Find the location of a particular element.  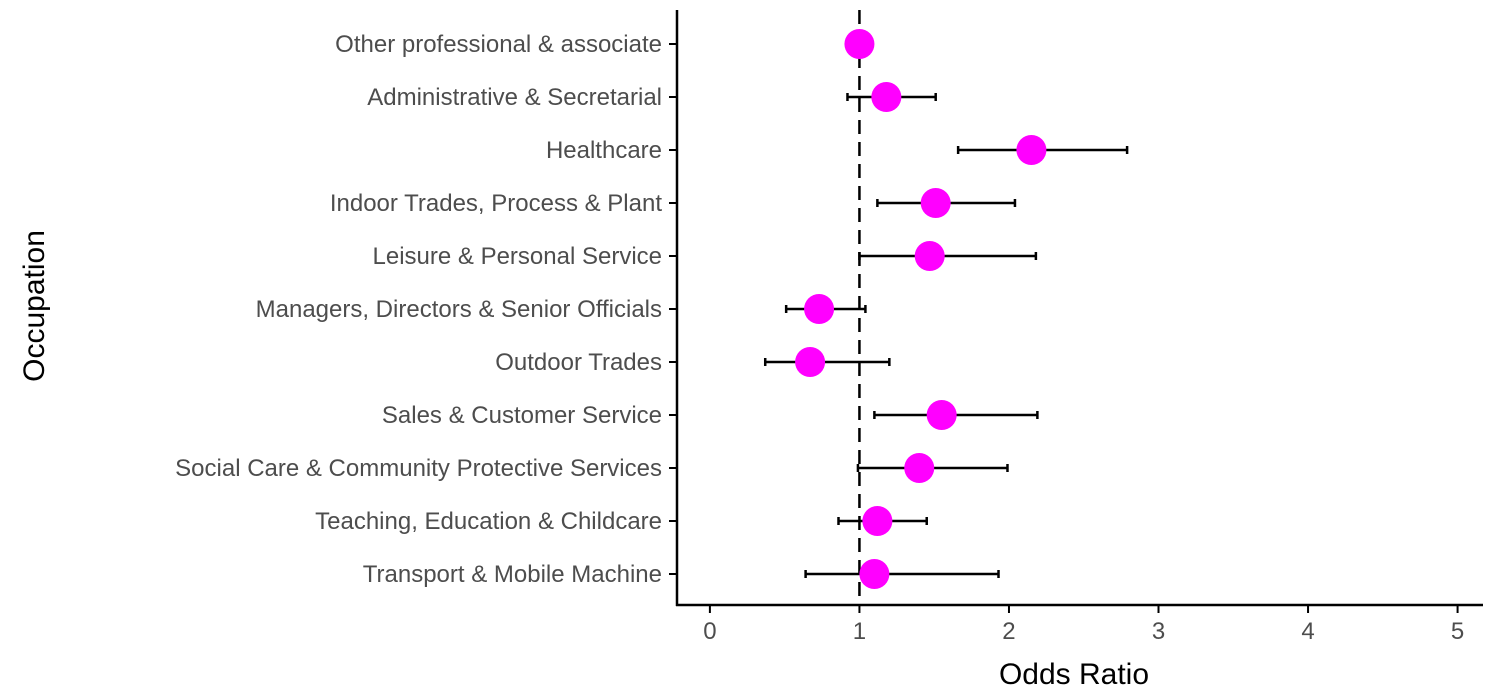

x-tick-label: 2 is located at coordinates (1008, 631).